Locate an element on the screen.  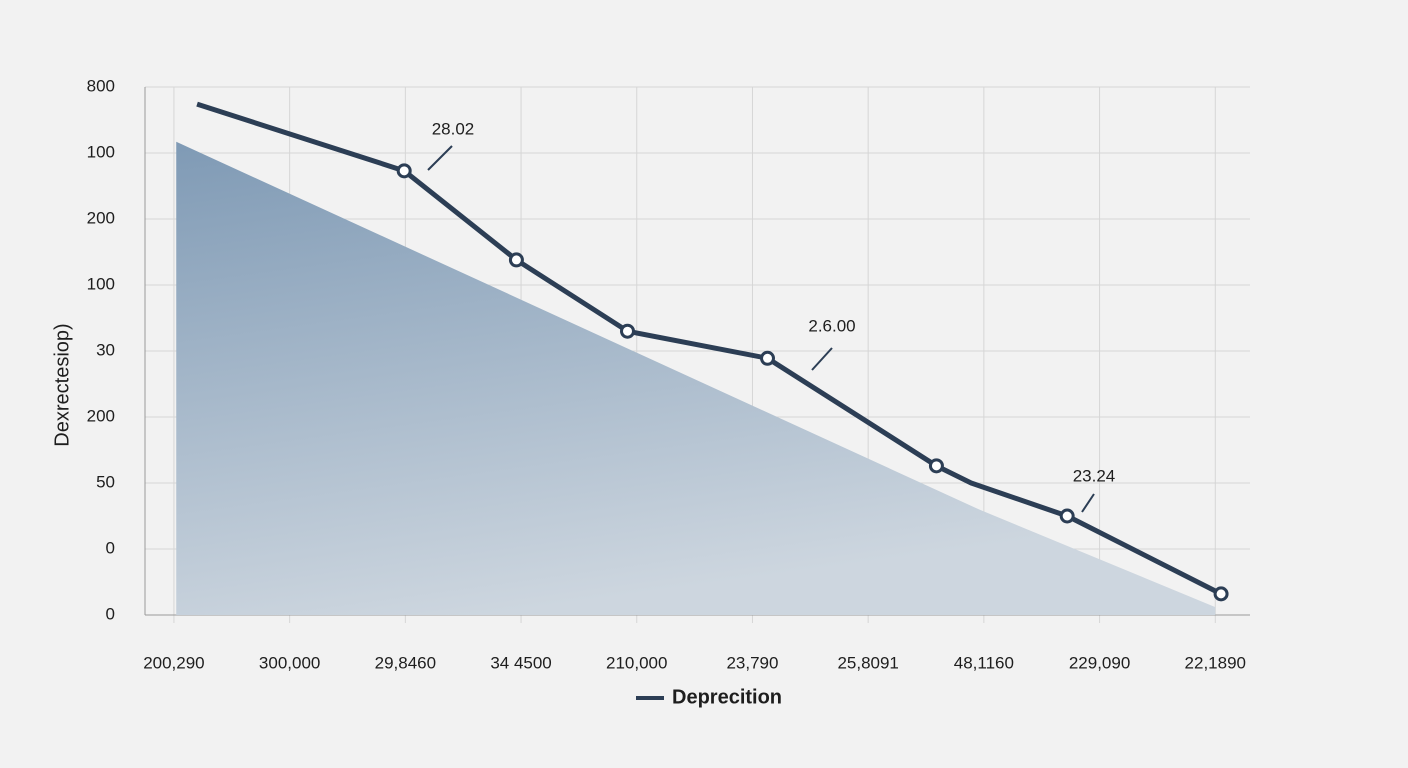
x-tick-label: 29,8460 is located at coordinates (405, 662).